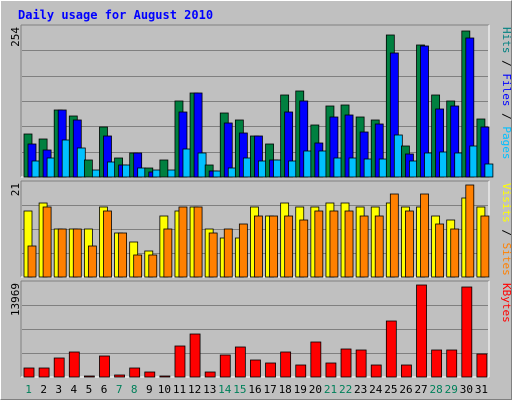 The width and height of the screenshot is (512, 400). Describe the element at coordinates (254, 389) in the screenshot. I see `x-tick-label-day-16: 16` at that location.